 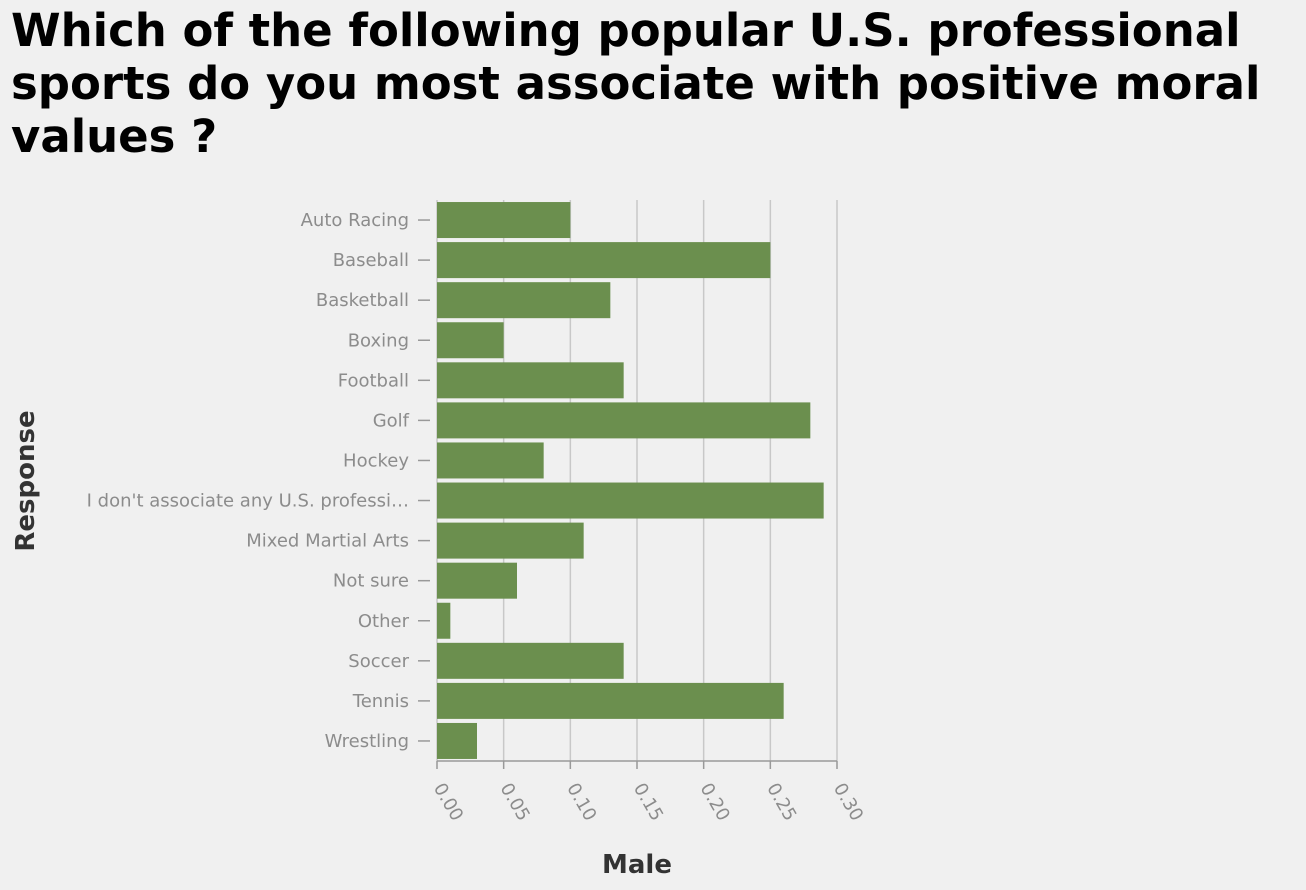 I want to click on y-tick-label: Other, so click(x=384, y=621).